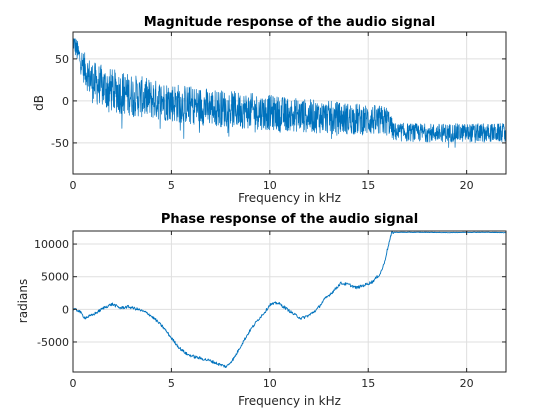 The width and height of the screenshot is (560, 420). Describe the element at coordinates (60, 143) in the screenshot. I see `magnitude-ytick-label: -50` at that location.